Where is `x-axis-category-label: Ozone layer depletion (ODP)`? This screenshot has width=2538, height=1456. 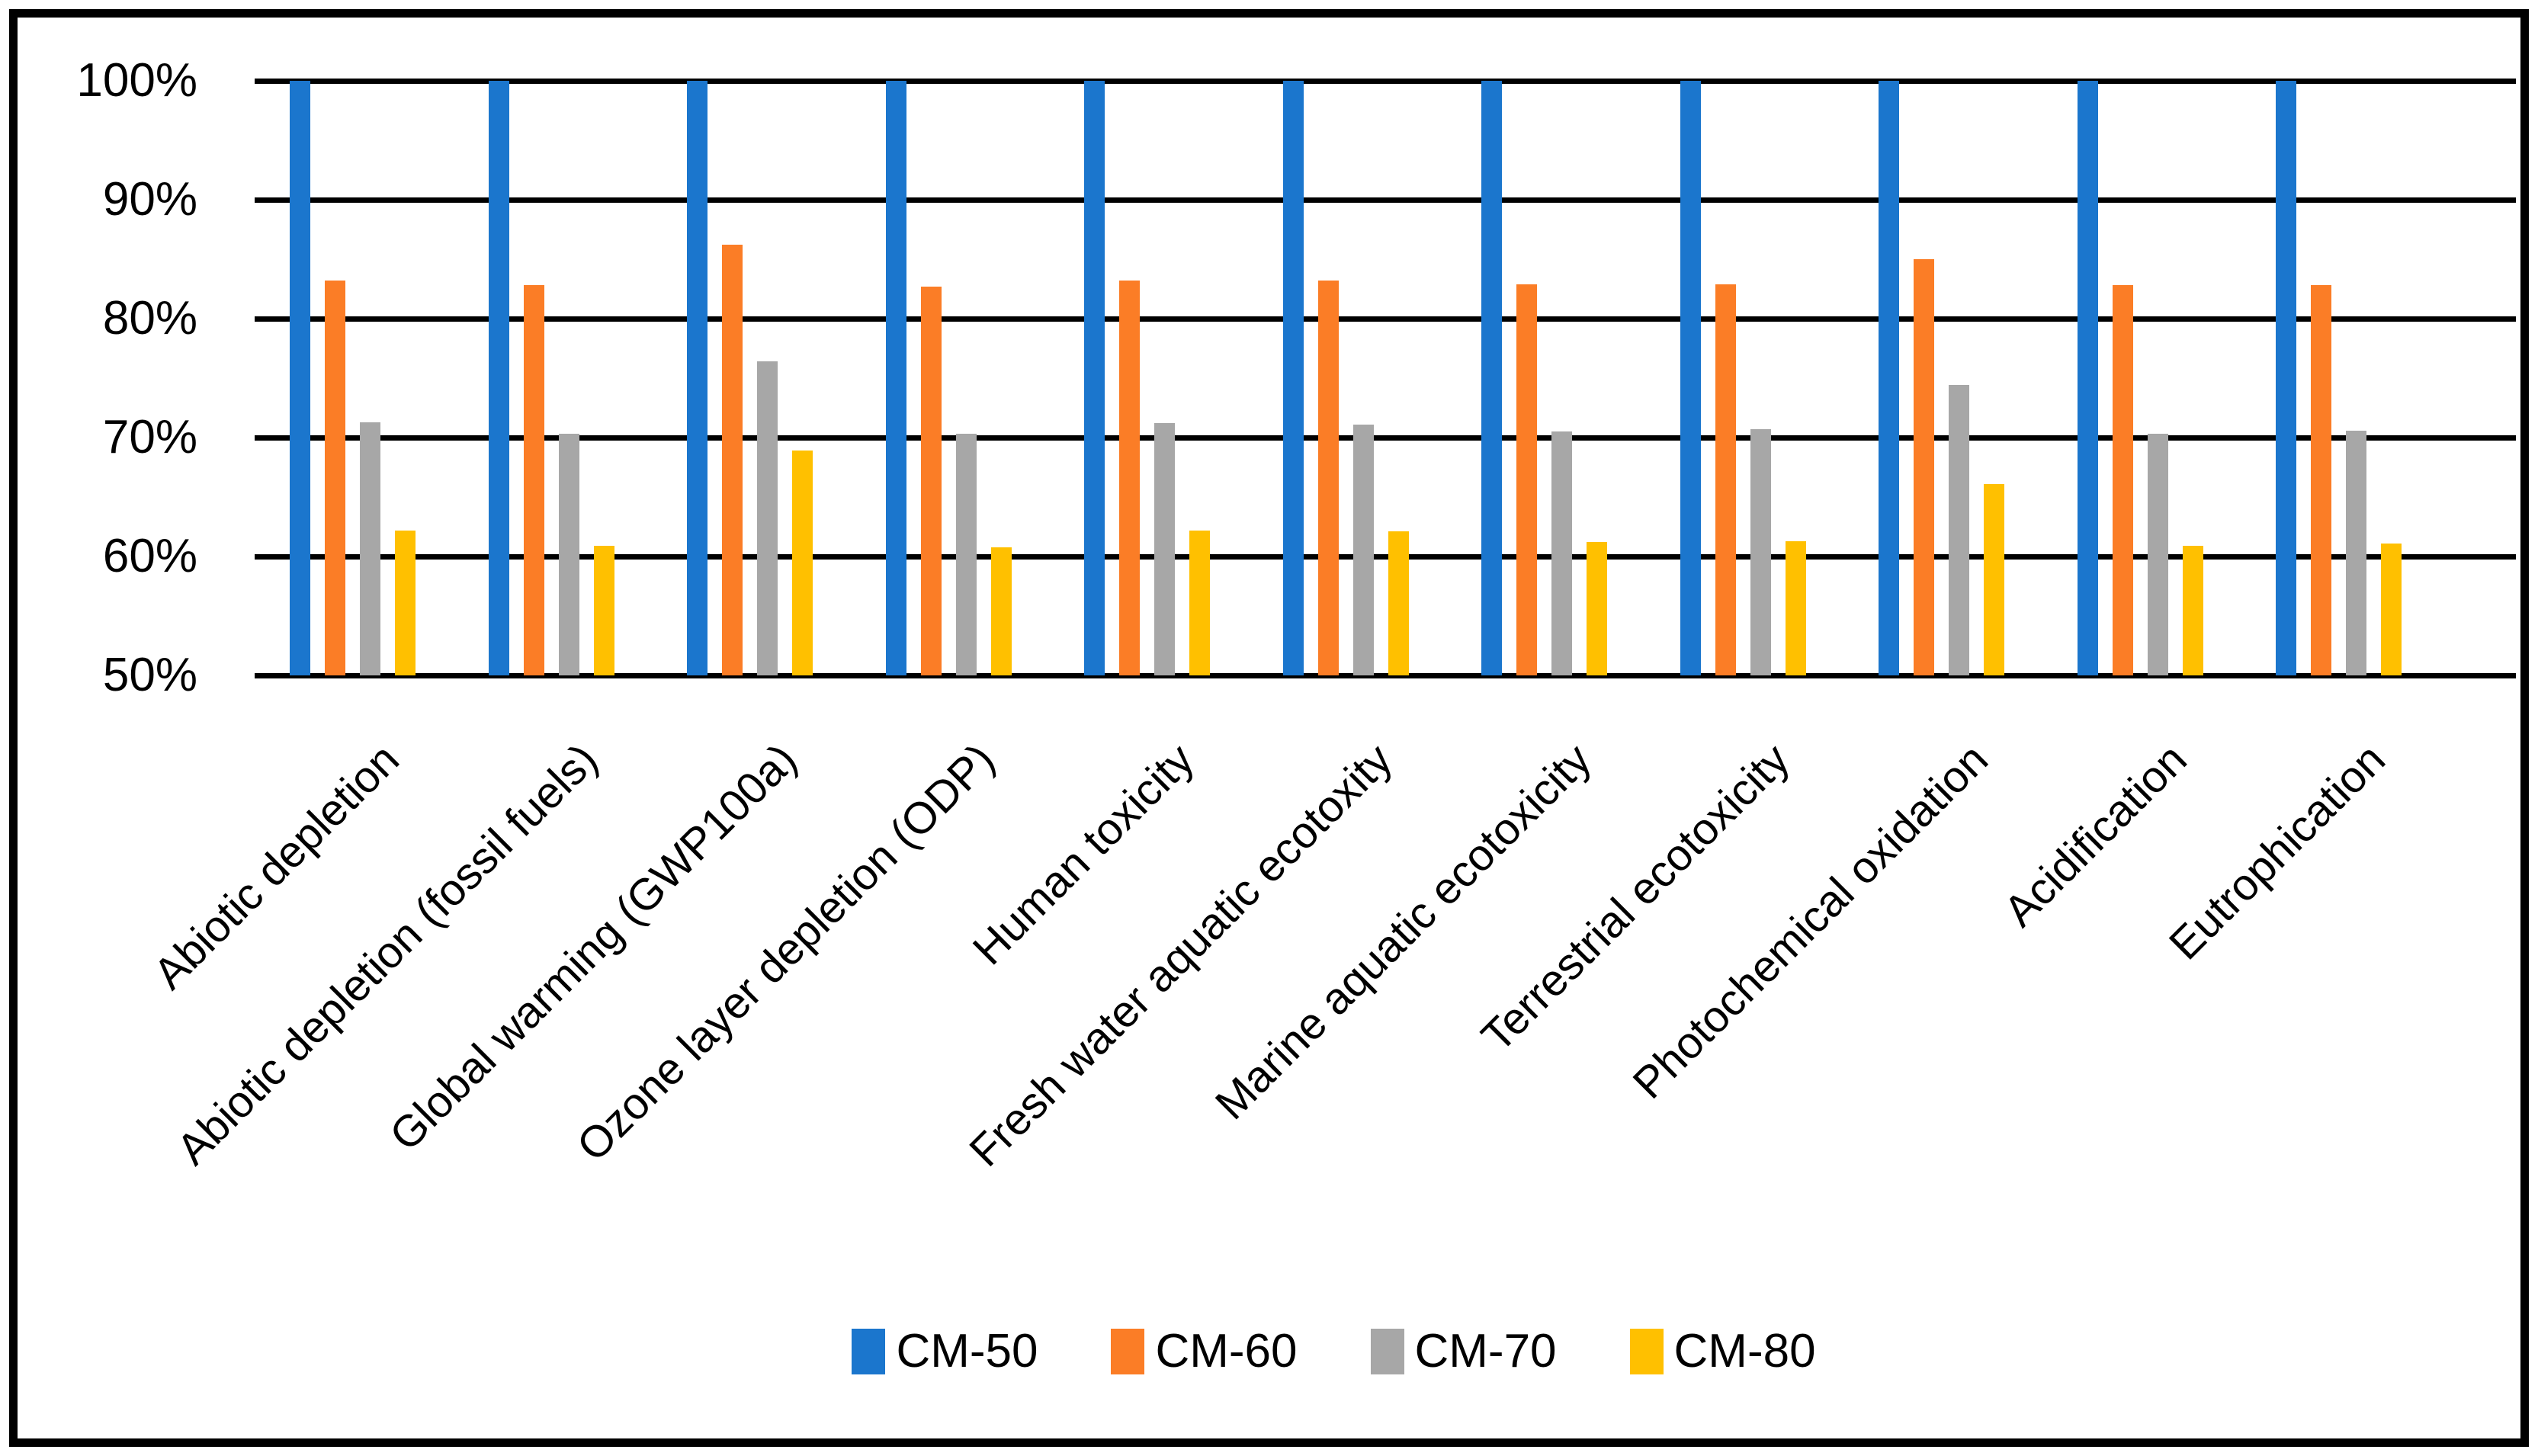 x-axis-category-label: Ozone layer depletion (ODP) is located at coordinates (786, 952).